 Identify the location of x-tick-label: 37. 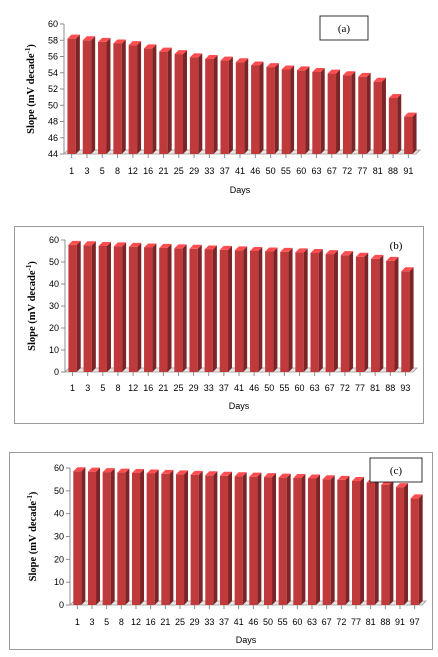
(224, 622).